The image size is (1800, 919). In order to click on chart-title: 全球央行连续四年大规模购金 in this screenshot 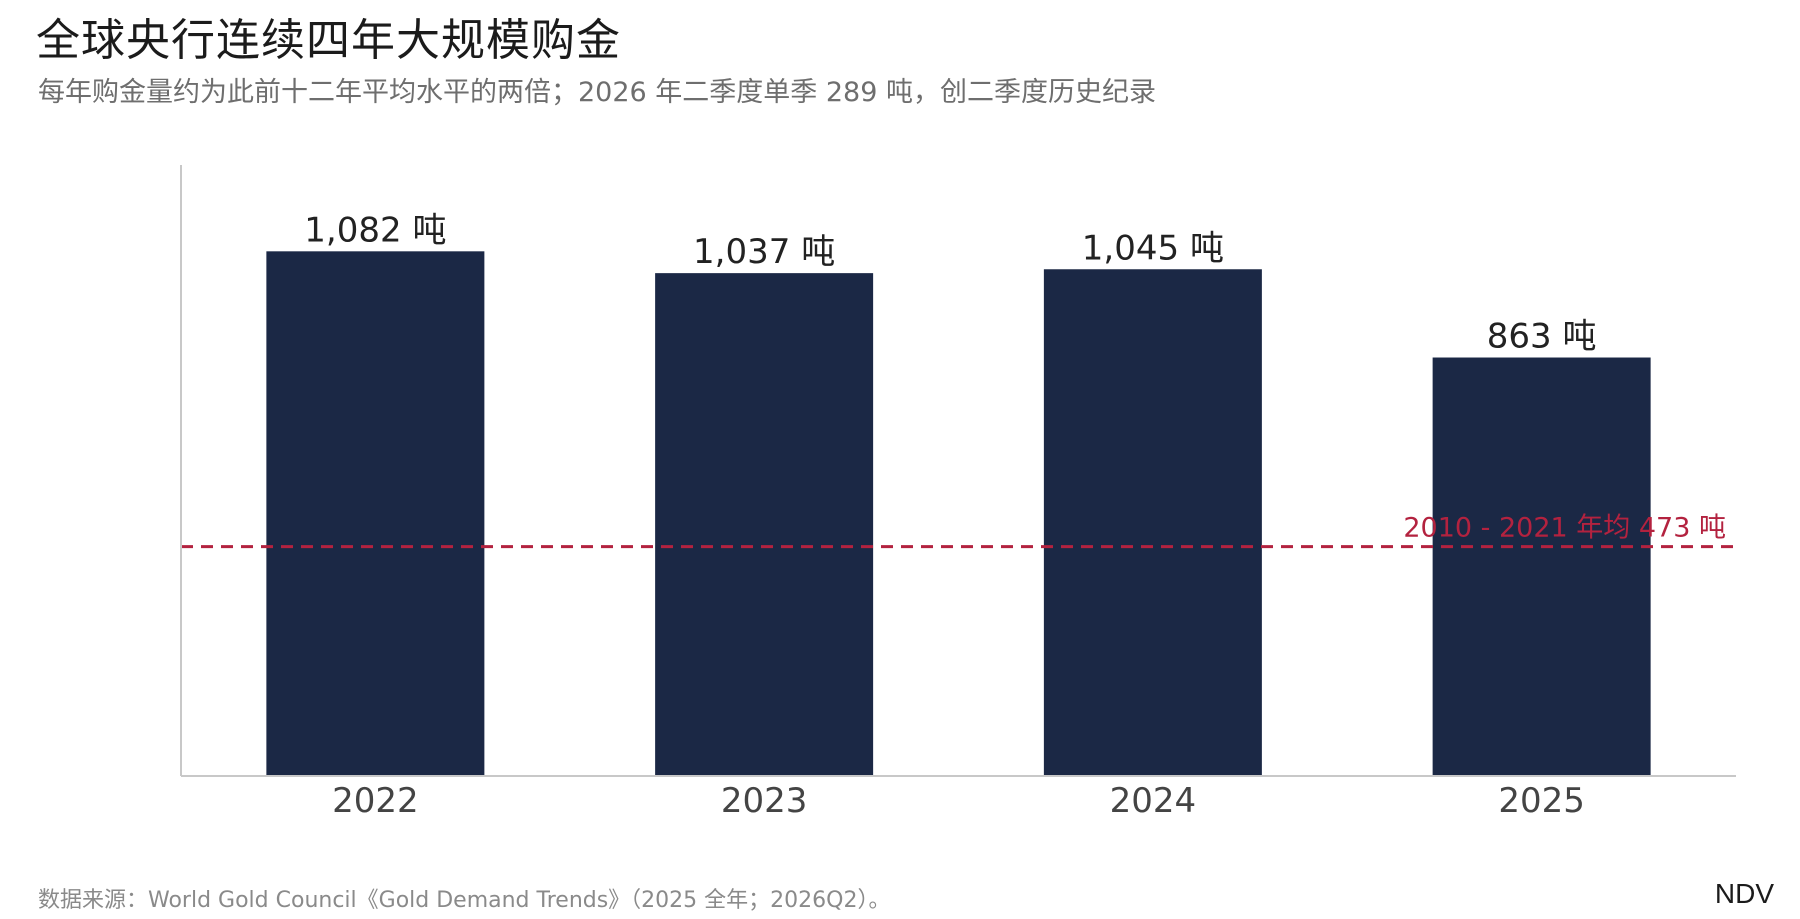, I will do `click(328, 40)`.